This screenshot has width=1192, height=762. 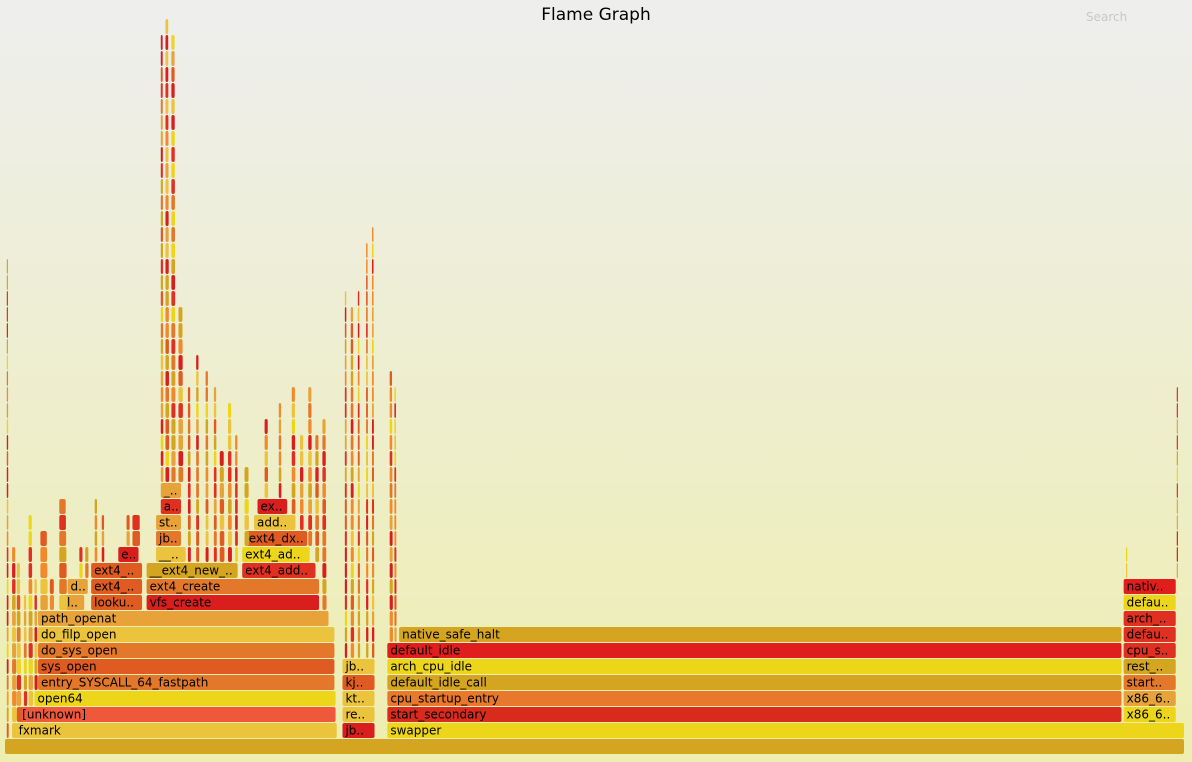 What do you see at coordinates (358, 666) in the screenshot?
I see `flame-frame: jb..` at bounding box center [358, 666].